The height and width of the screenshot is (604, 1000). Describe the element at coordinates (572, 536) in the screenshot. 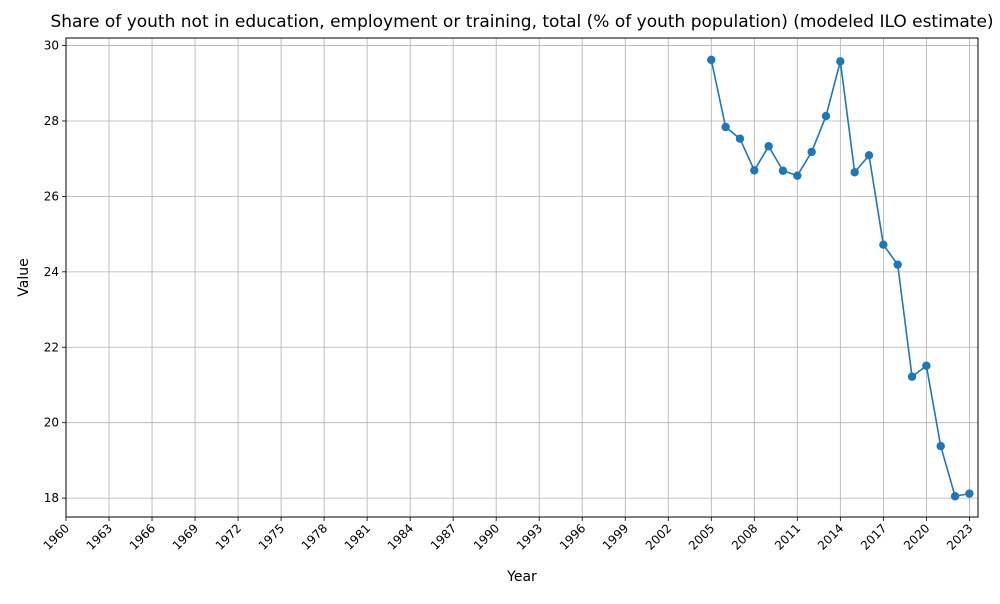

I see `x-tick-label: 1996` at that location.